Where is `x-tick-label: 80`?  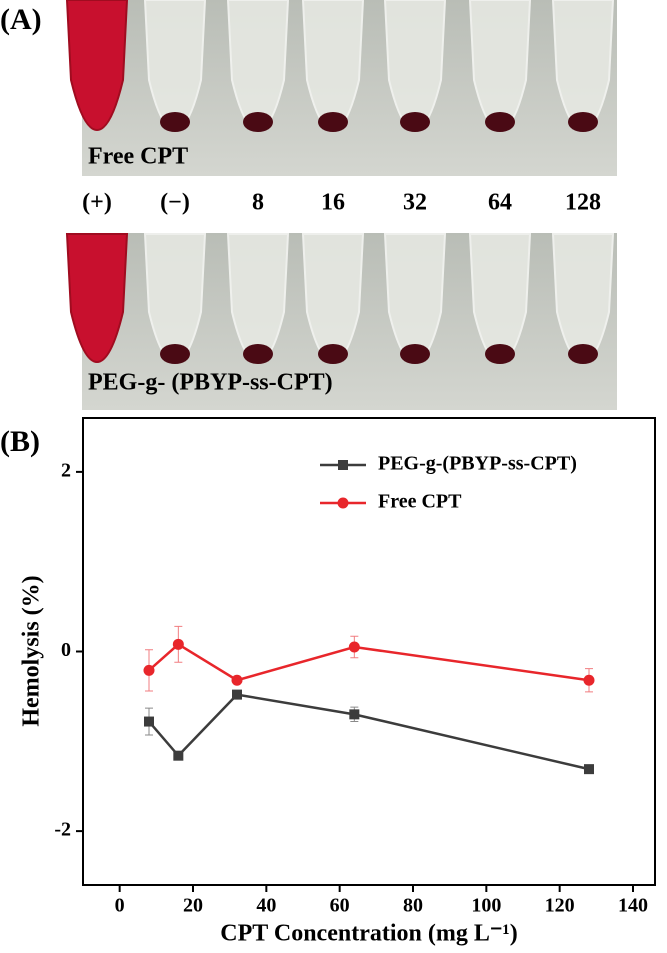
x-tick-label: 80 is located at coordinates (413, 906).